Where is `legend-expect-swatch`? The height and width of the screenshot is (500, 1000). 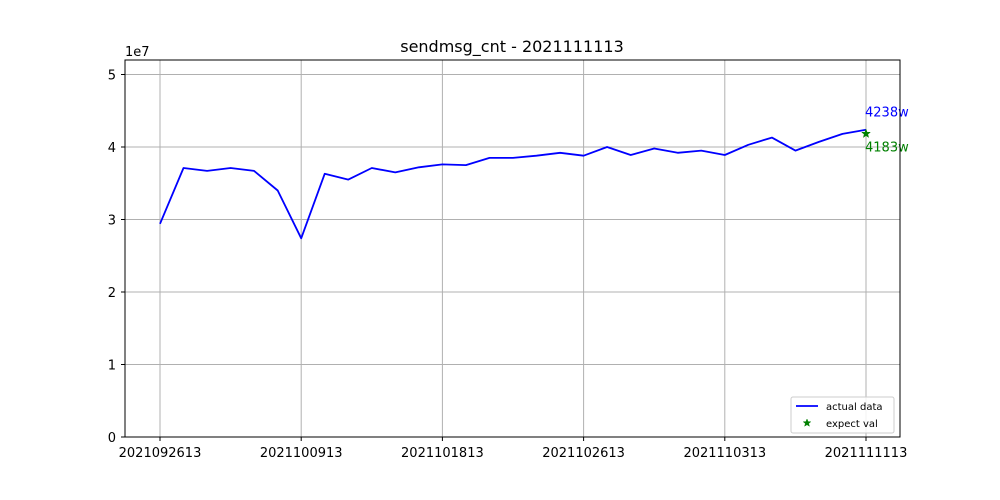 legend-expect-swatch is located at coordinates (807, 422).